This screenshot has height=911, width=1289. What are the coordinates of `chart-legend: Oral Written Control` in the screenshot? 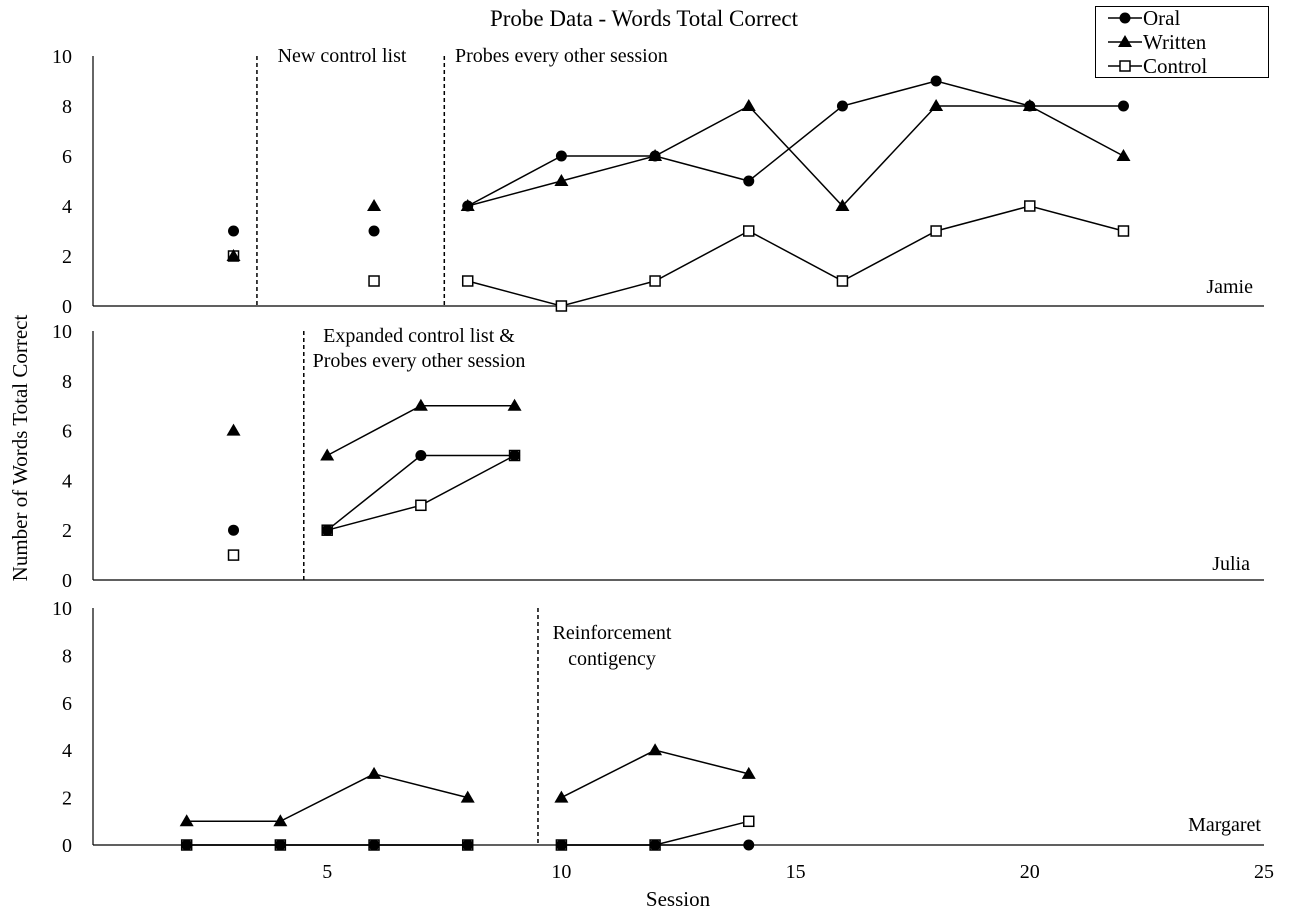 It's located at (1182, 42).